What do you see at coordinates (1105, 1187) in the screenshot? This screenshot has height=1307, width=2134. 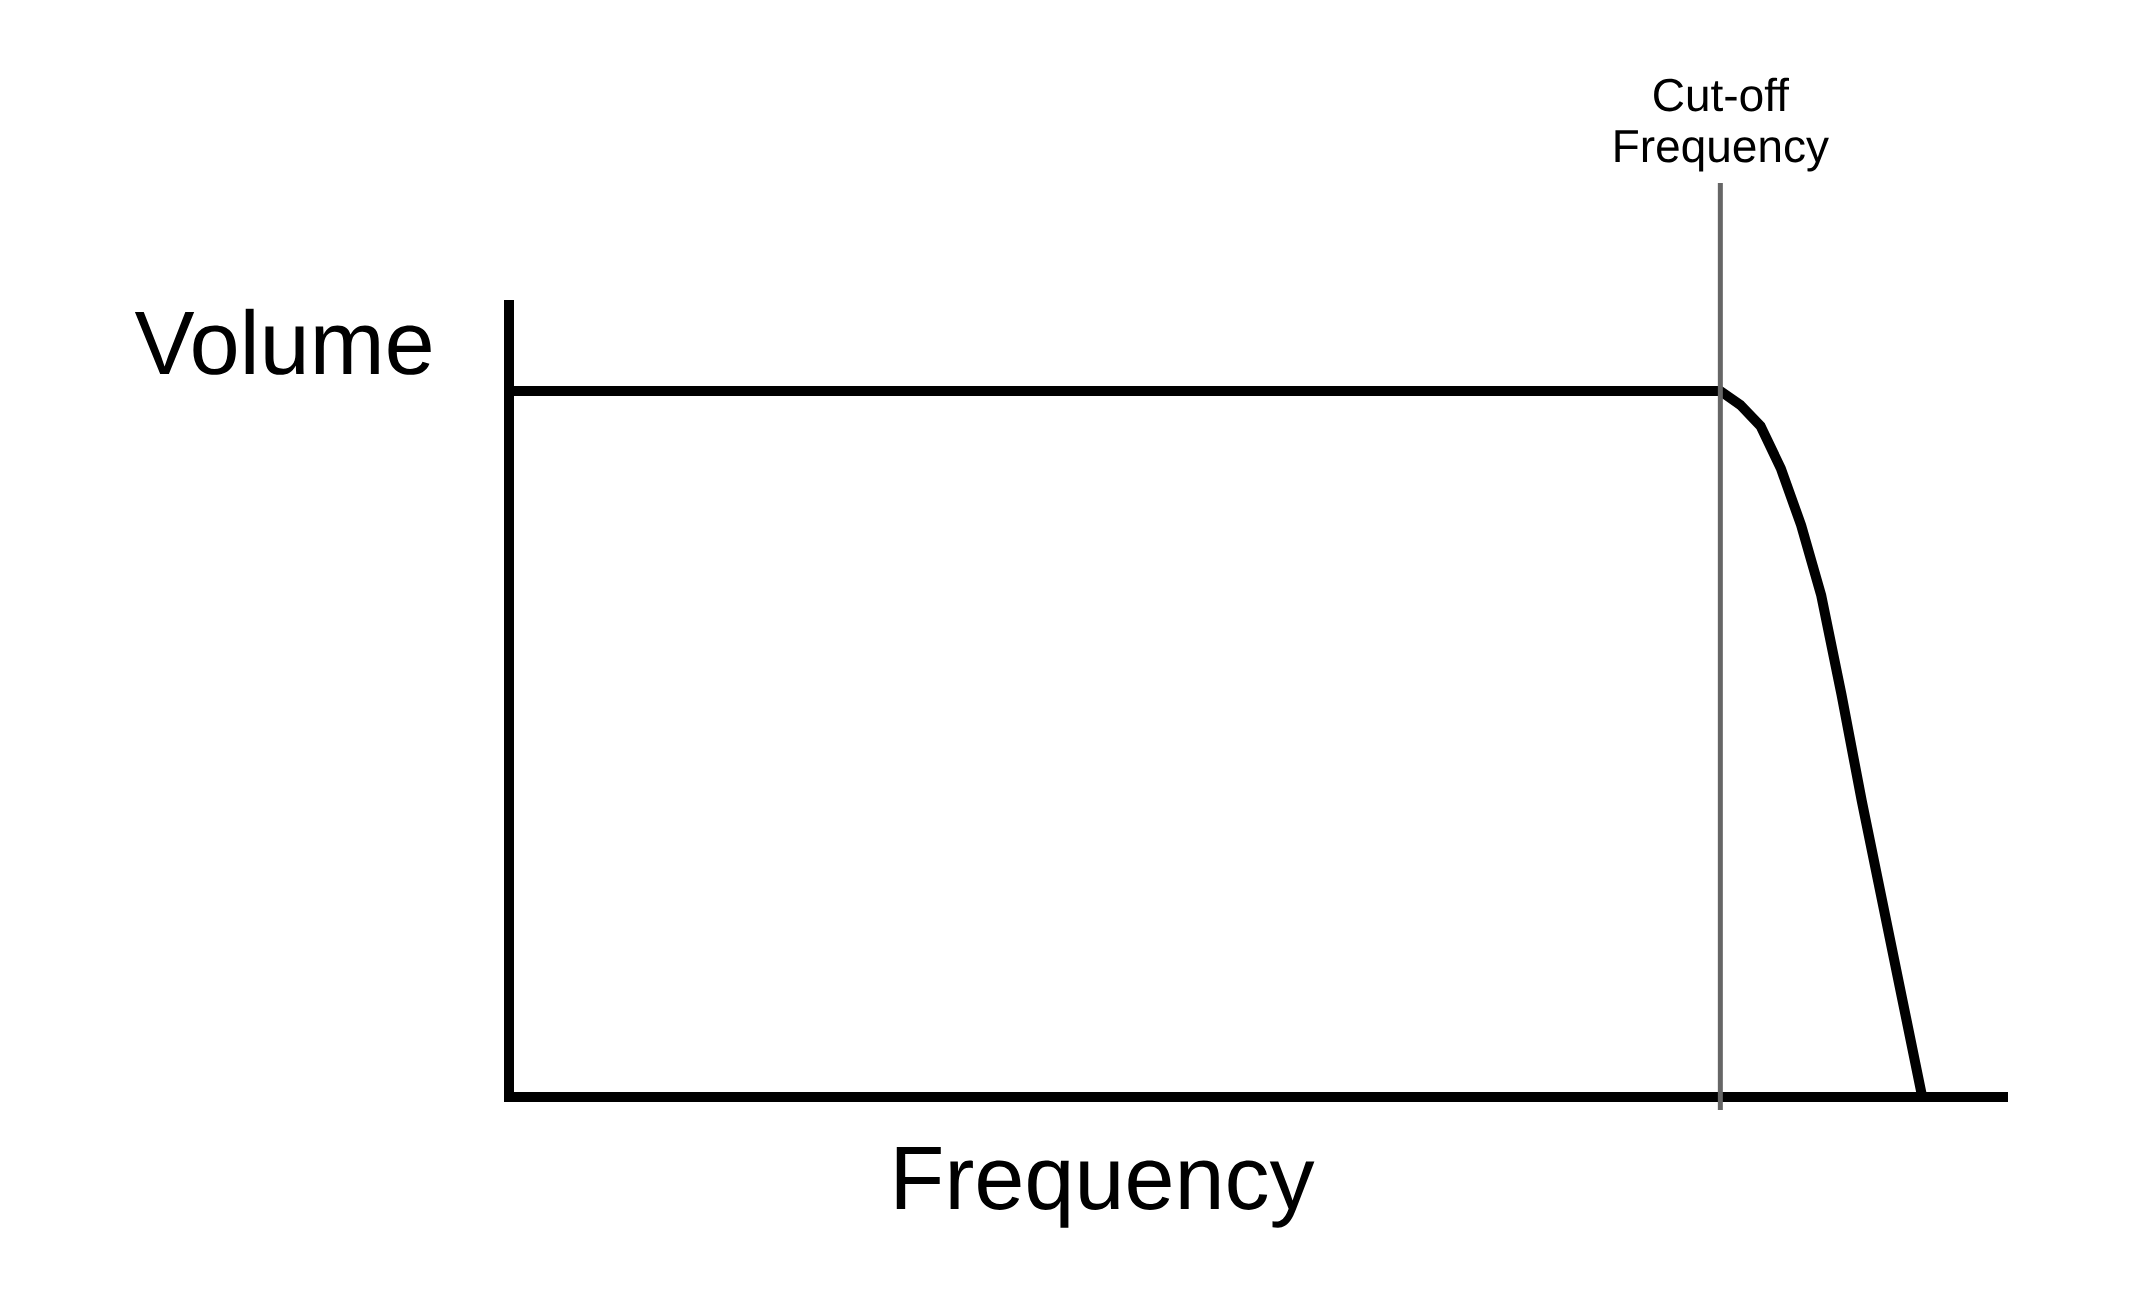 I see `x-axis-title: Frequency` at bounding box center [1105, 1187].